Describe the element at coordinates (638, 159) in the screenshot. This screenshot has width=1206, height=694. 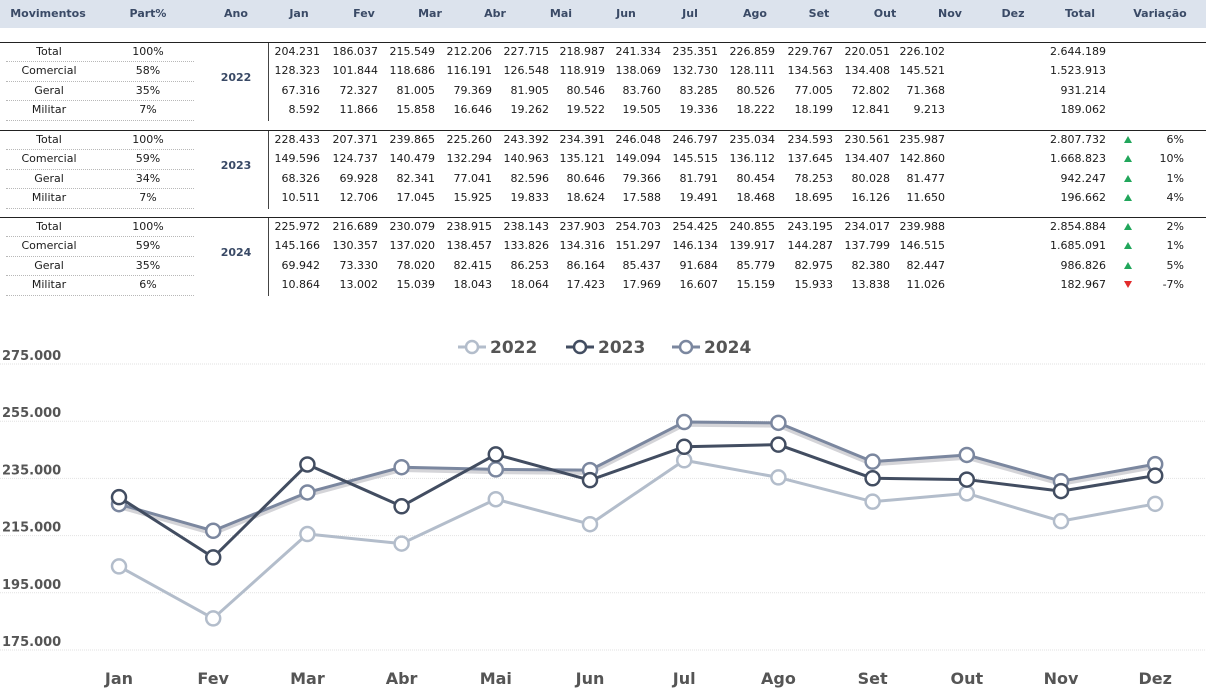
I see `month-value: 149.094` at that location.